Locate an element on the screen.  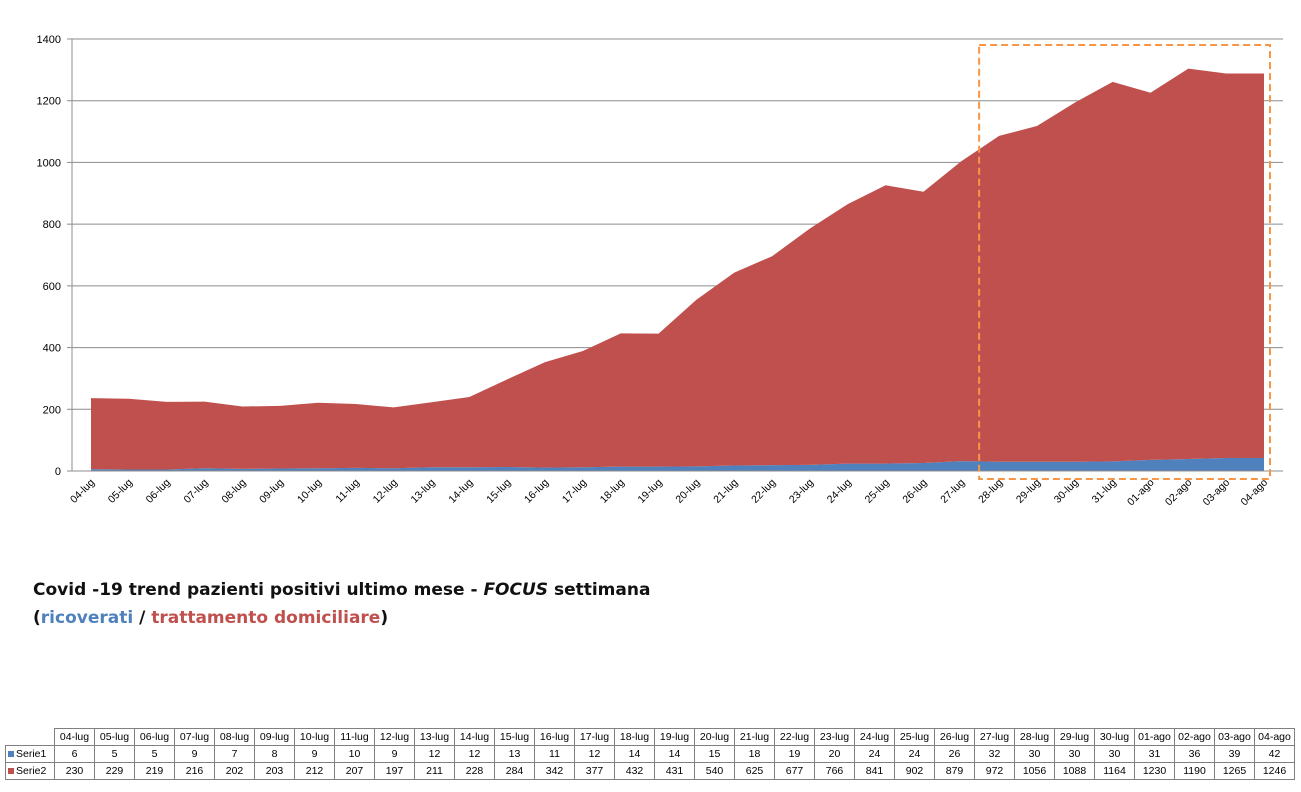
table-cell: 228 is located at coordinates (474, 771).